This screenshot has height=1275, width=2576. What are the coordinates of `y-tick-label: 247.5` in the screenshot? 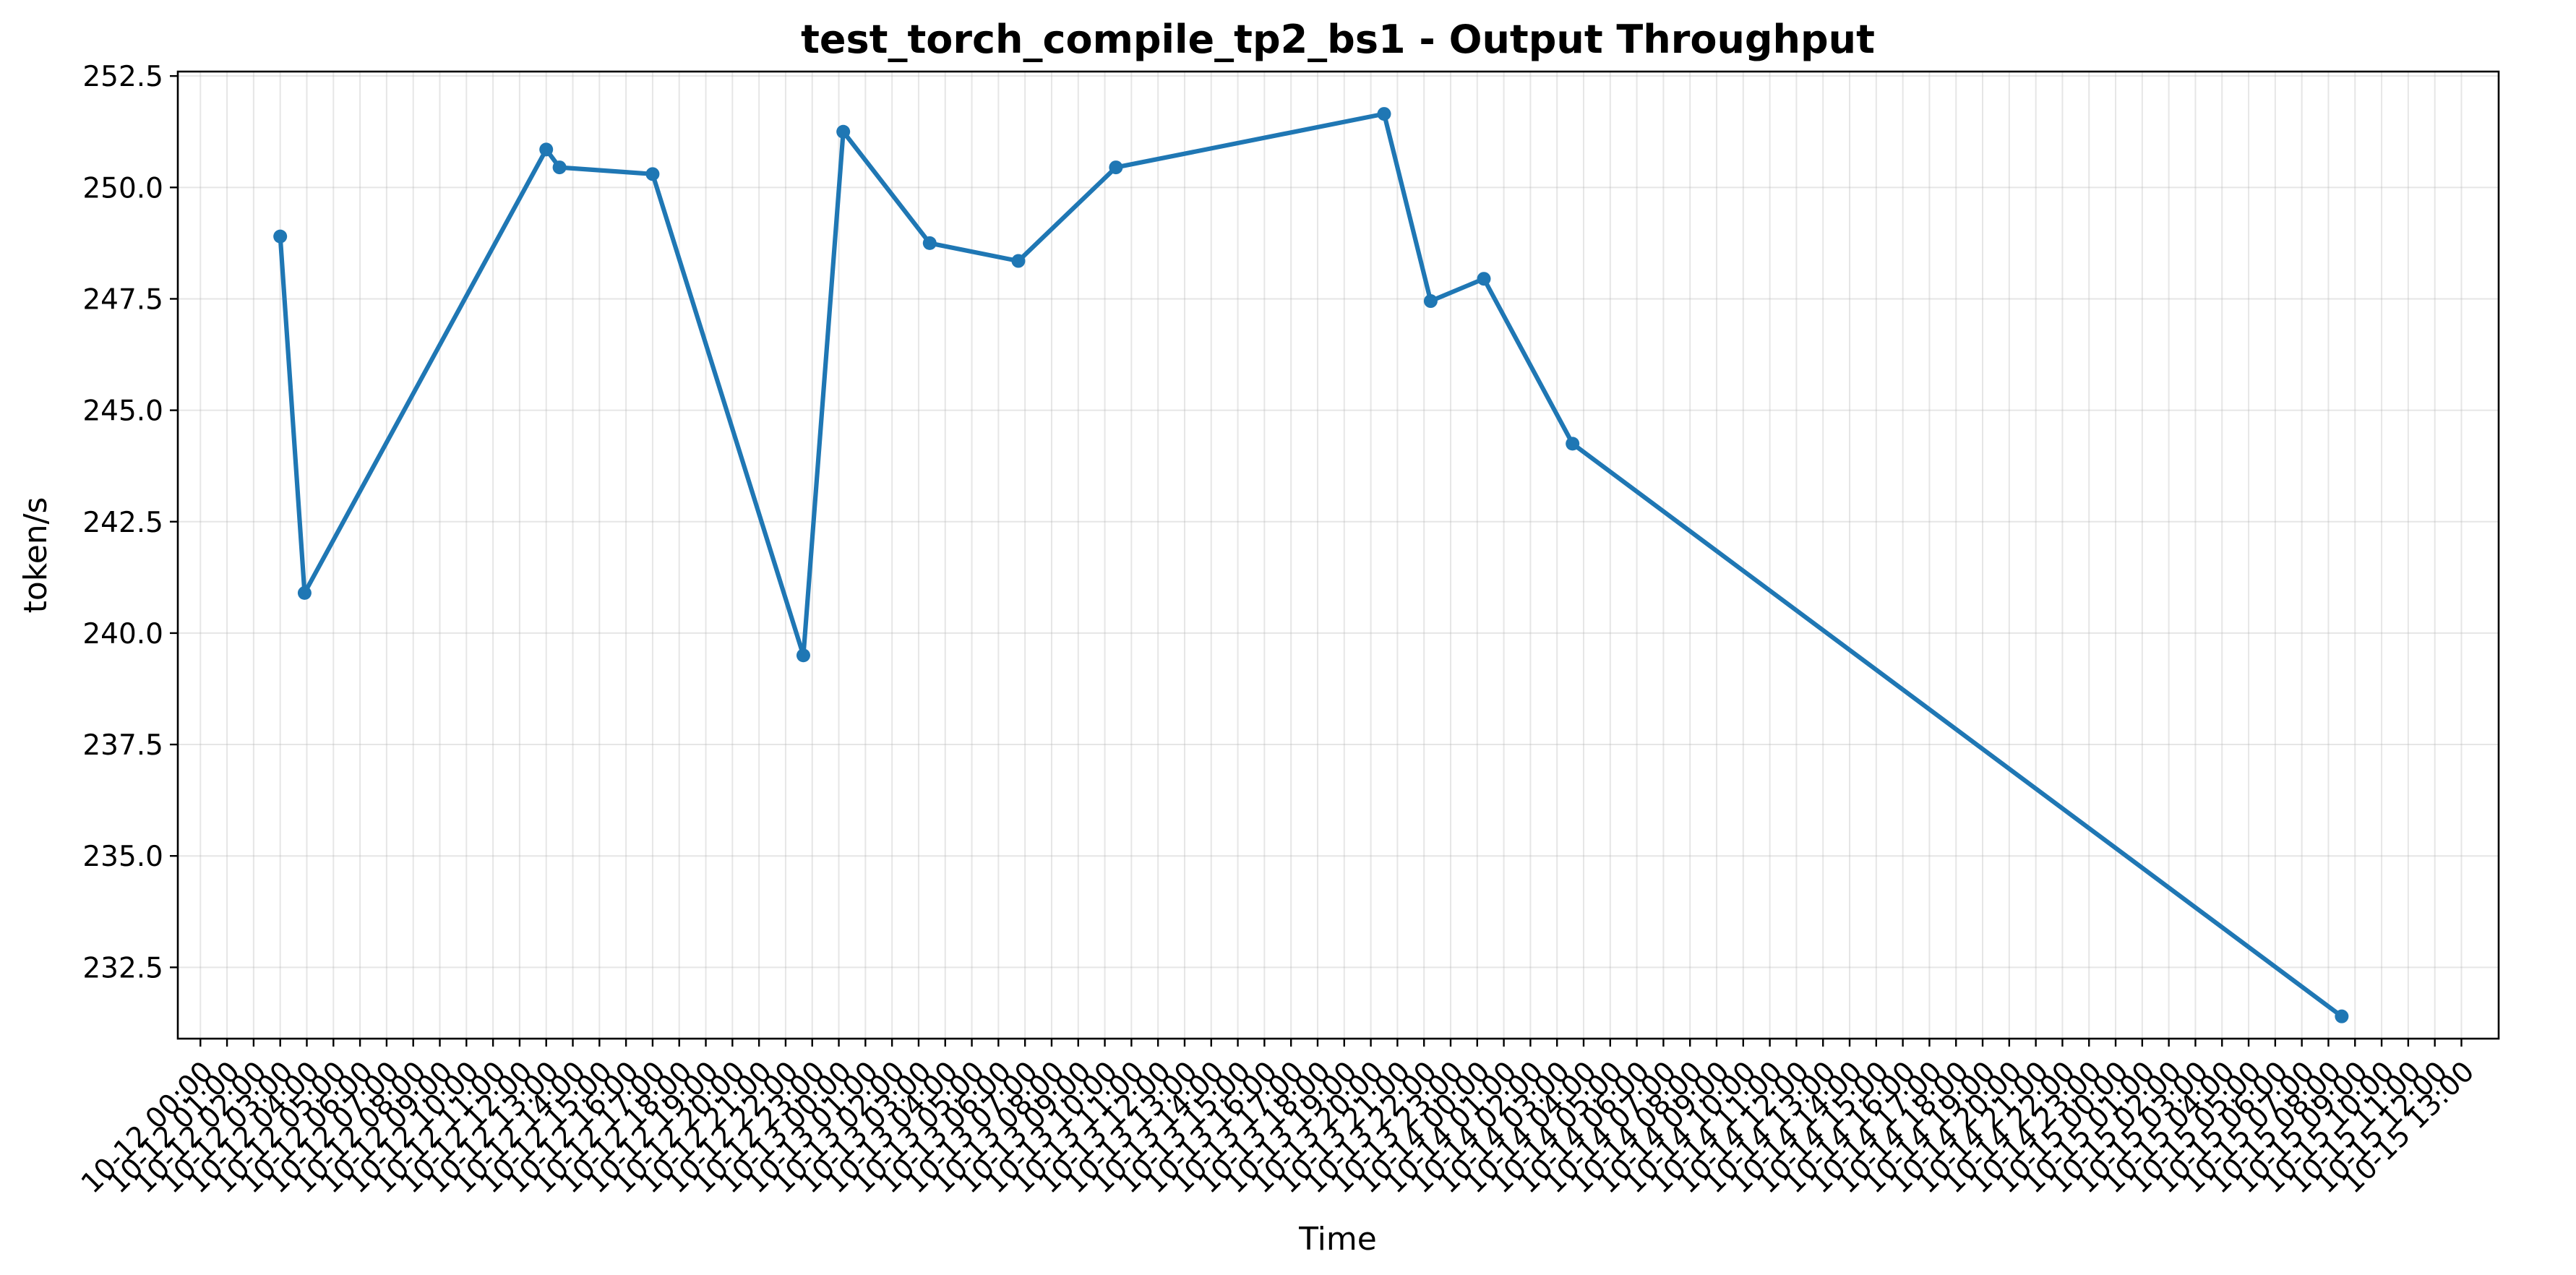 It's located at (123, 299).